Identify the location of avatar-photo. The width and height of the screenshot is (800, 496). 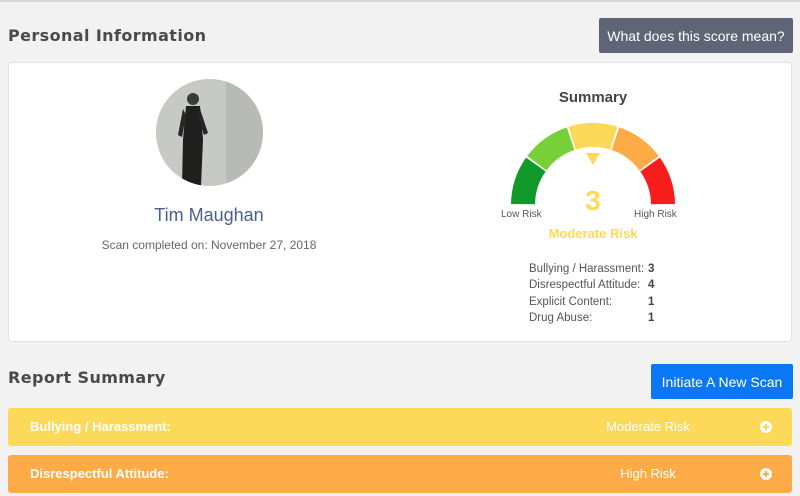
(209, 132).